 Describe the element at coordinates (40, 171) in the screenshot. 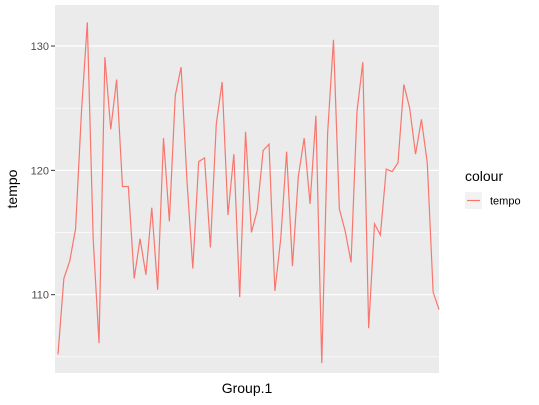

I see `y-tick-label: 120` at that location.